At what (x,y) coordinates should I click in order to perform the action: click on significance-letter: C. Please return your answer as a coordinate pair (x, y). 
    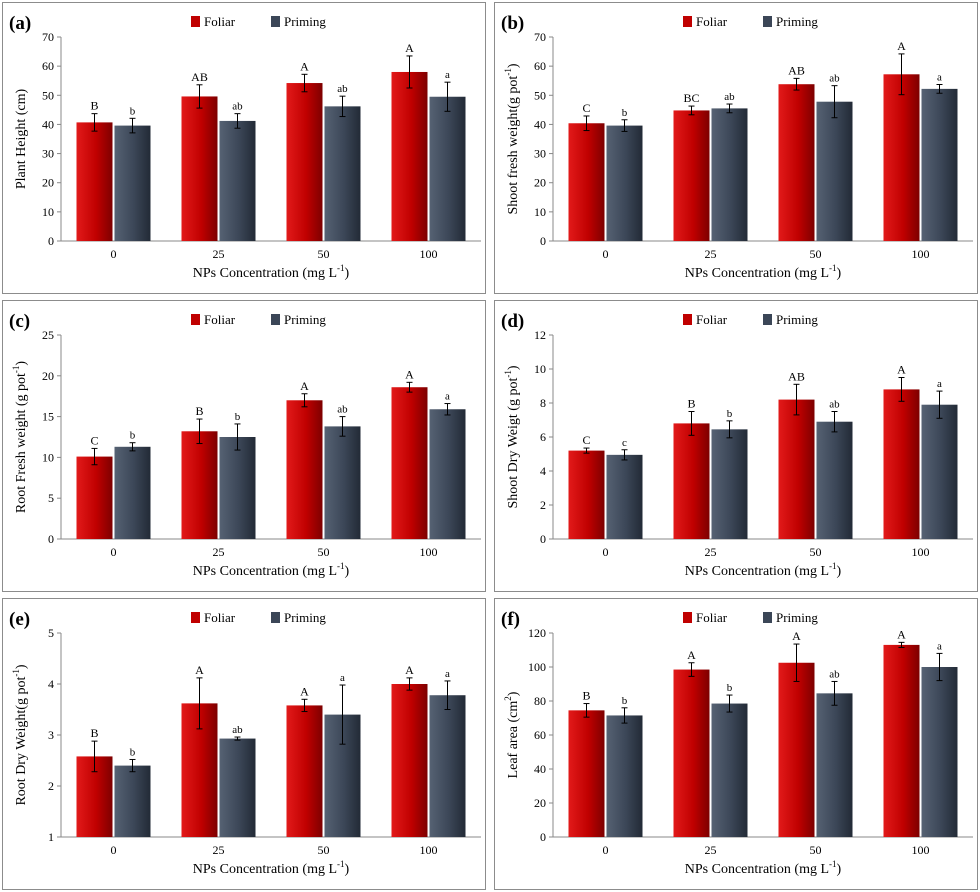
    Looking at the image, I should click on (586, 440).